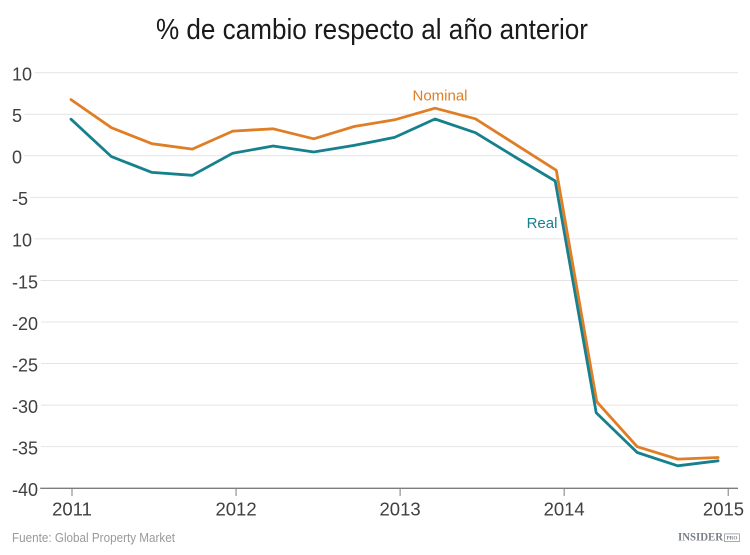 Image resolution: width=750 pixels, height=555 pixels. What do you see at coordinates (732, 539) in the screenshot?
I see `svg-text: PRO` at bounding box center [732, 539].